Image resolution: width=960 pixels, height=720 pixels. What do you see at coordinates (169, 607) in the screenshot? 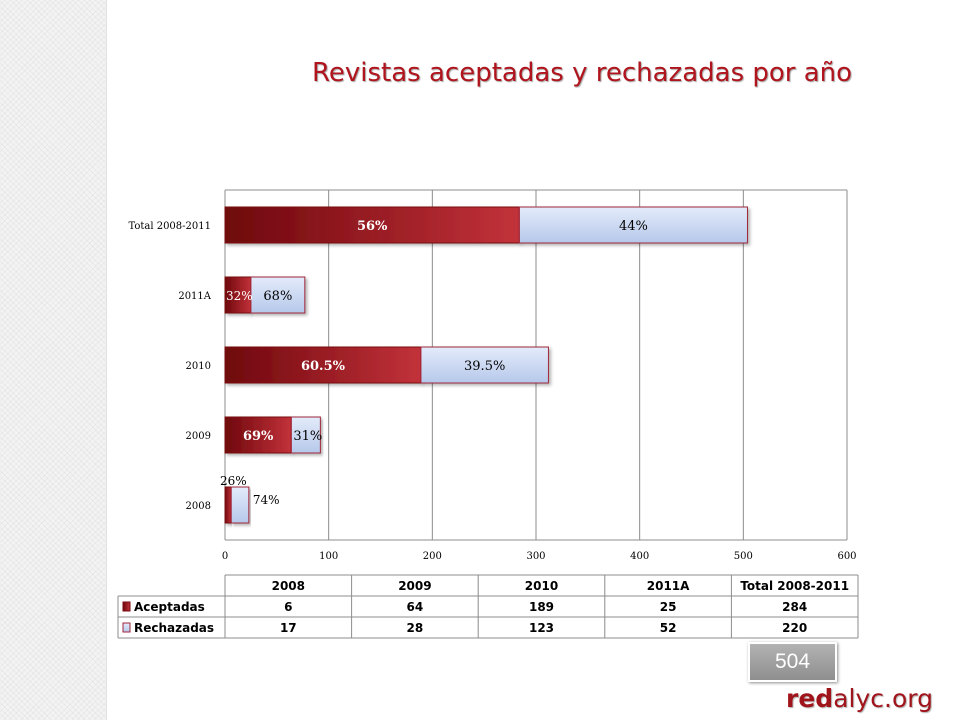
I see `table-row-label: Aceptadas` at bounding box center [169, 607].